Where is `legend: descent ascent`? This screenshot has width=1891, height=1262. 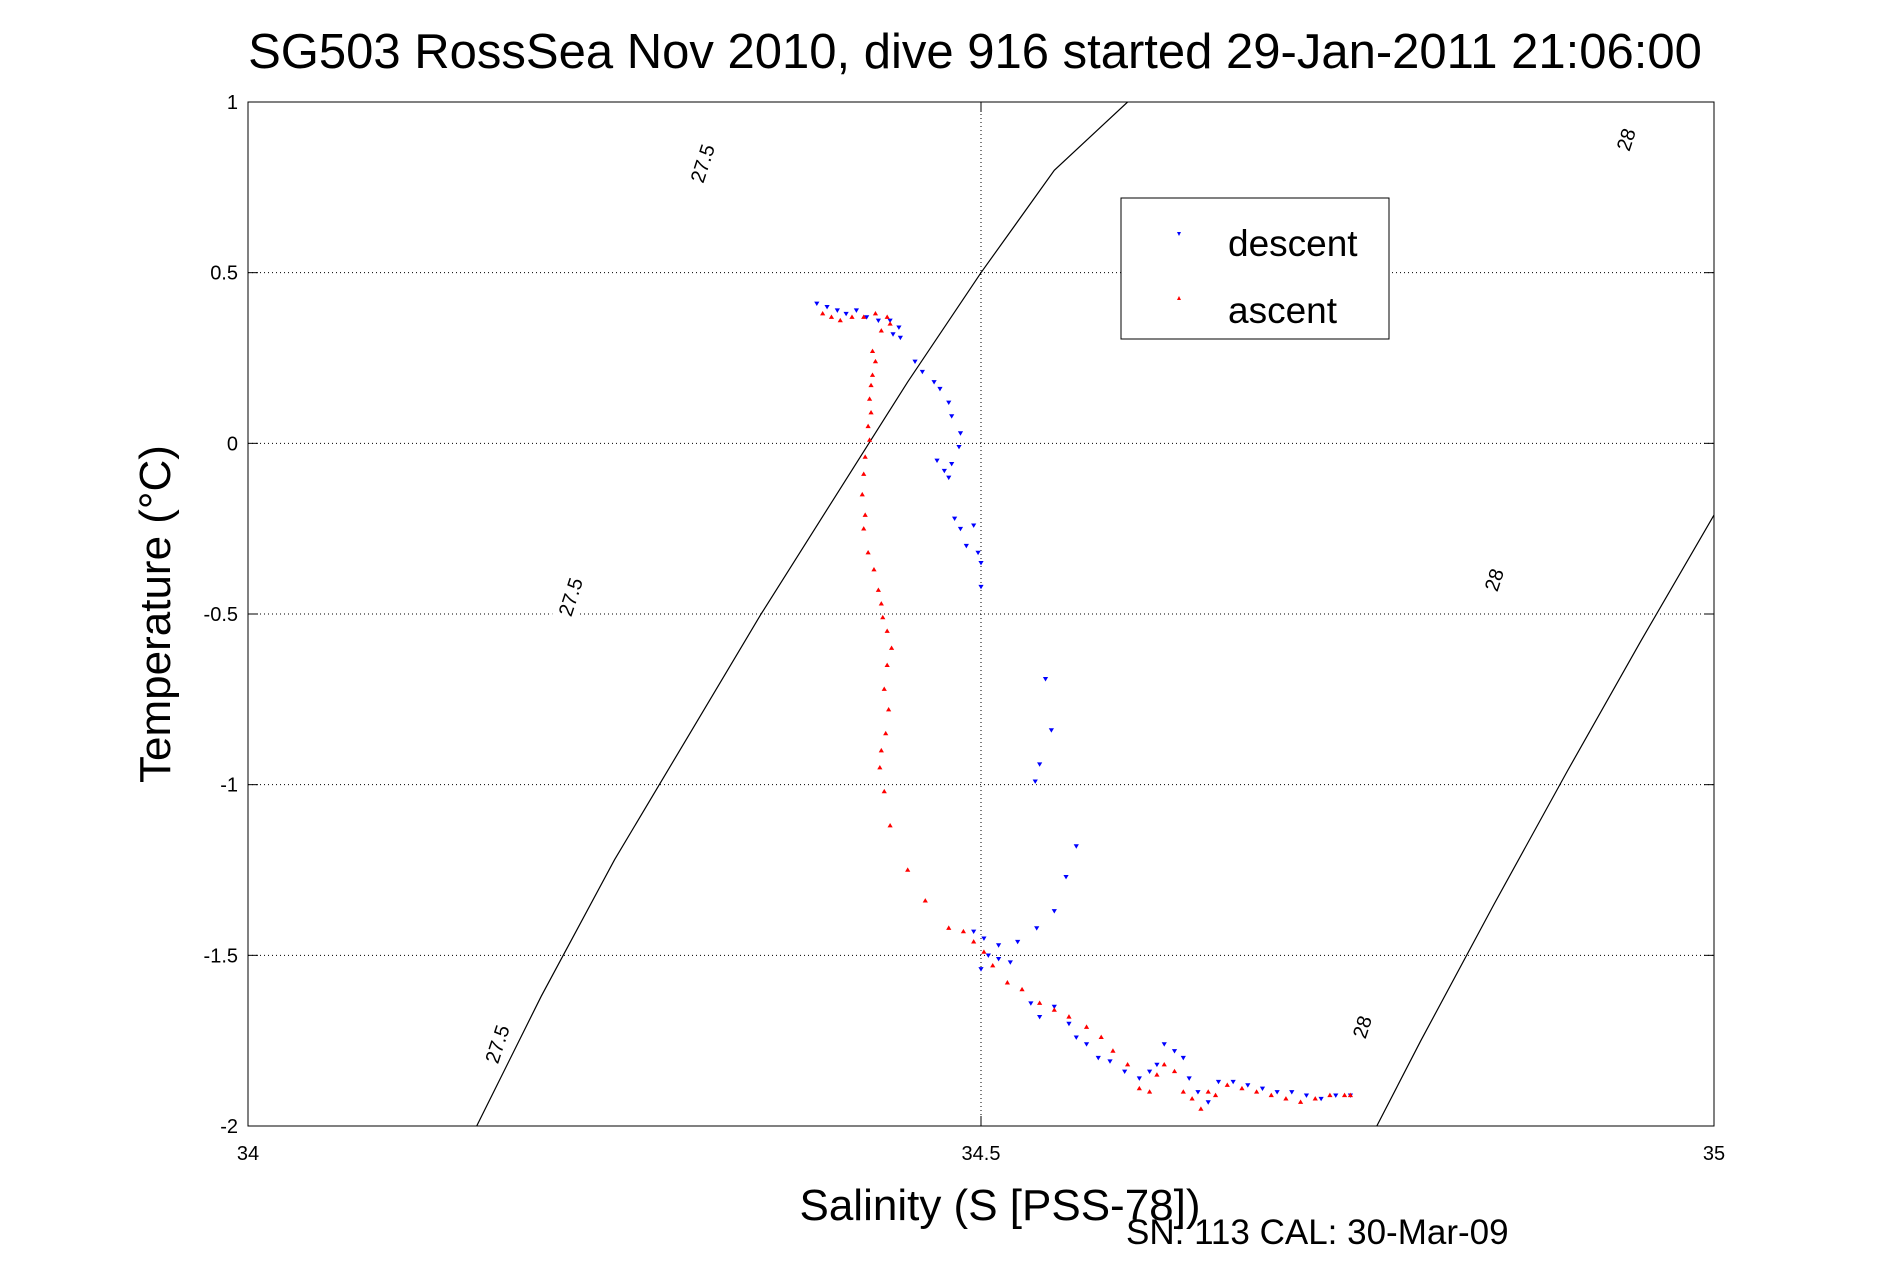 legend: descent ascent is located at coordinates (1255, 268).